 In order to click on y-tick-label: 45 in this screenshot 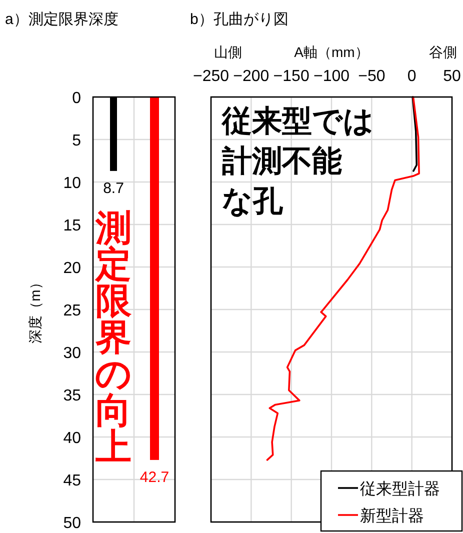, I will do `click(72, 481)`.